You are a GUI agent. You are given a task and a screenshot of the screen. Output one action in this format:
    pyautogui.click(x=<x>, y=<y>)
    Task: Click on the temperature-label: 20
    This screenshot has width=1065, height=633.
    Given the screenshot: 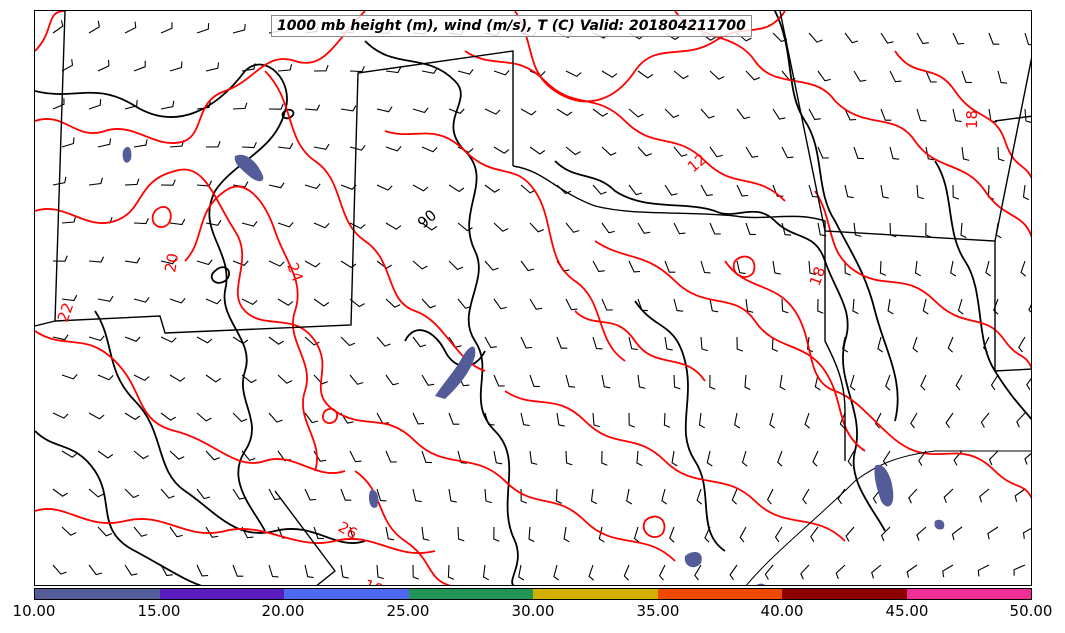 What is the action you would take?
    pyautogui.click(x=171, y=263)
    